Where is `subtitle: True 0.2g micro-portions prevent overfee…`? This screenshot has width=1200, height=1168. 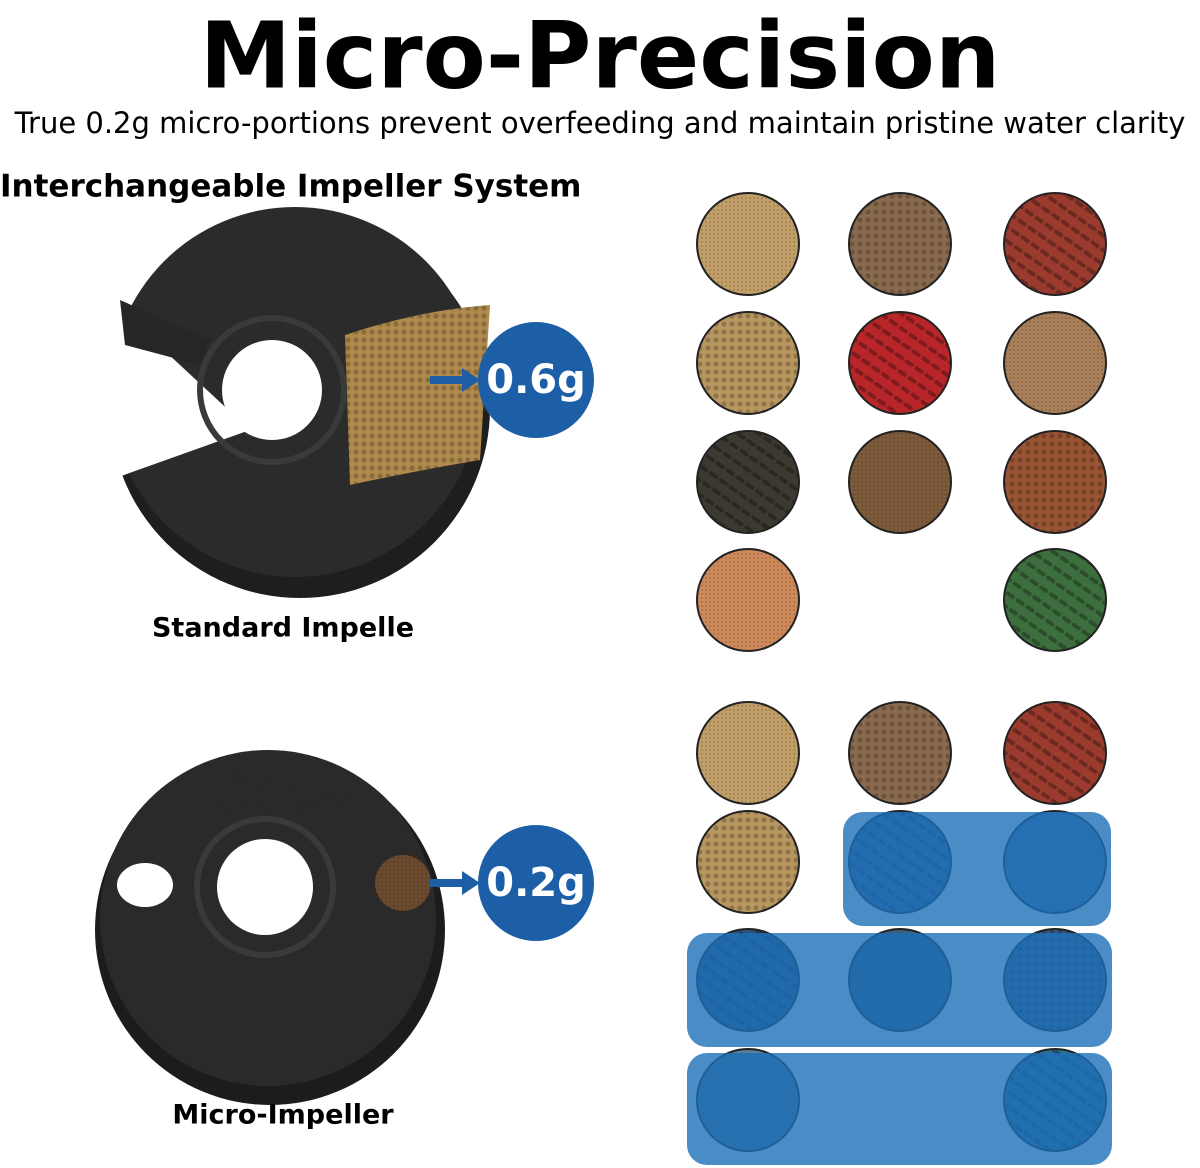 subtitle: True 0.2g micro-portions prevent overfee… is located at coordinates (600, 123).